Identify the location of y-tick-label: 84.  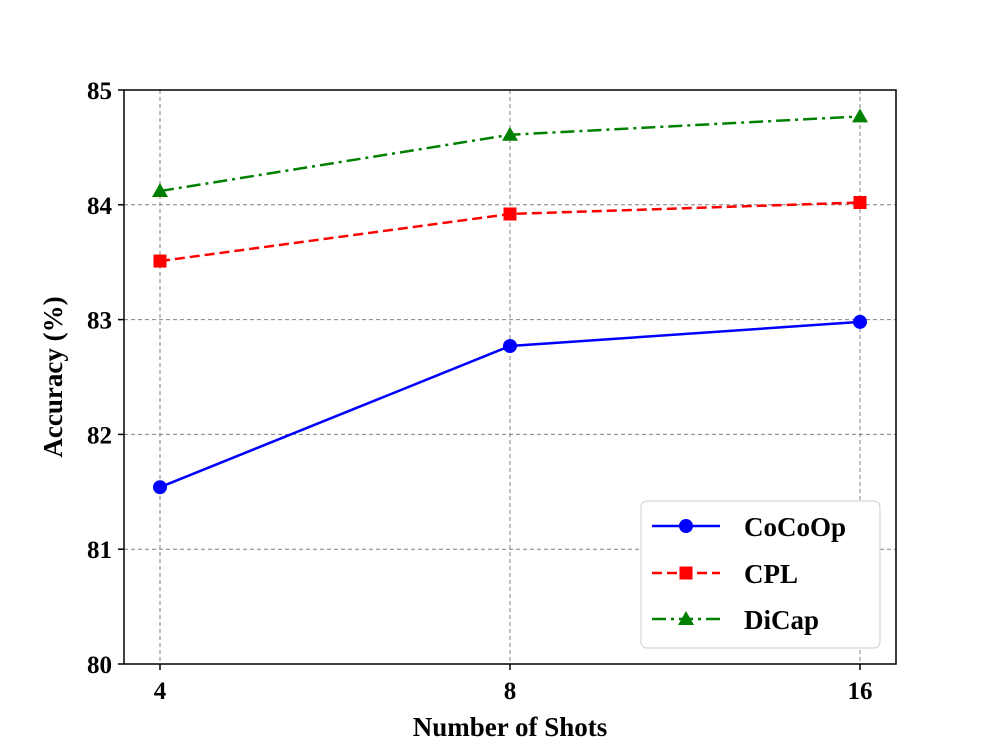
(100, 206).